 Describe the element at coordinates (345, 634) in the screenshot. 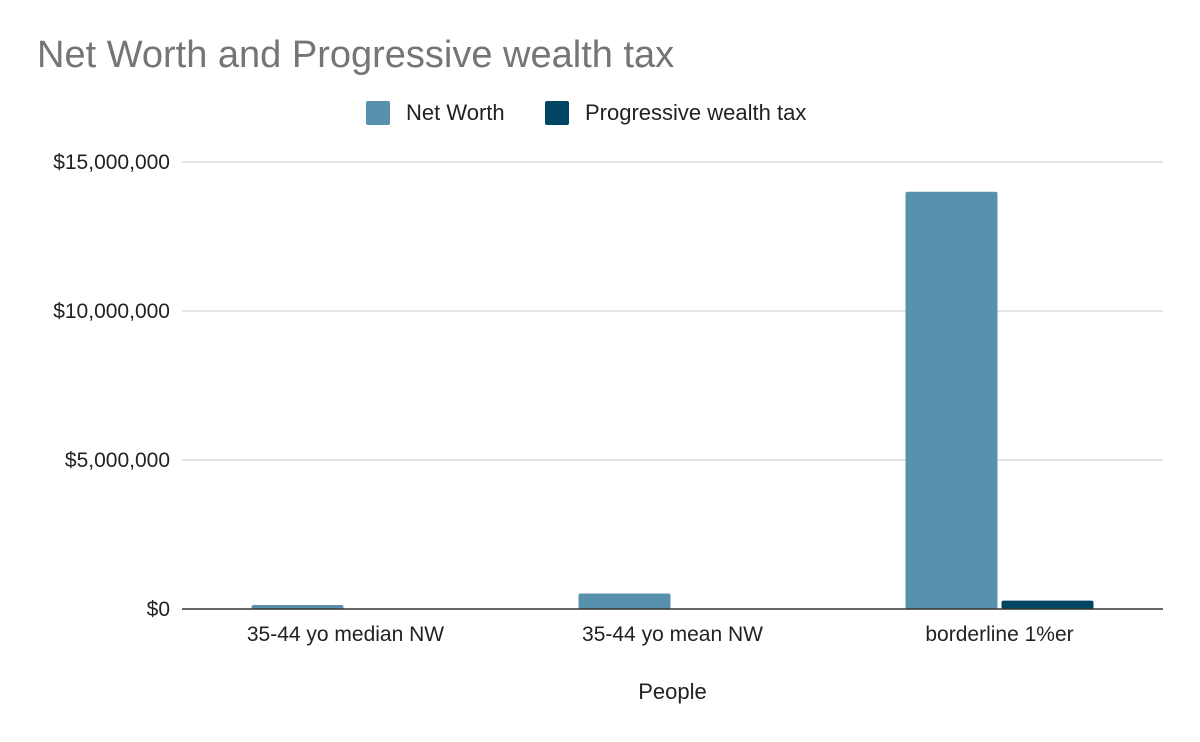

I see `x-tick-label: 35-44 yo median NW` at that location.